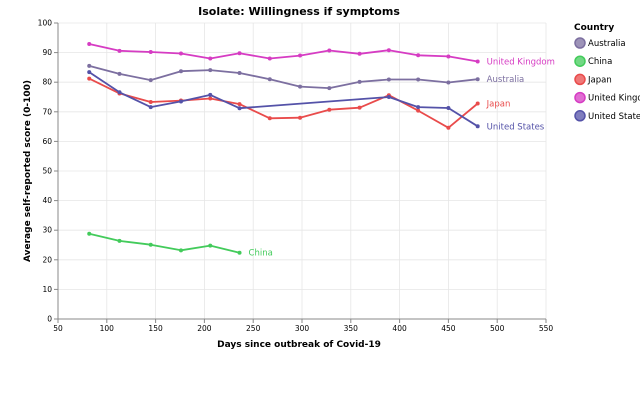 This screenshot has height=400, width=640. What do you see at coordinates (204, 328) in the screenshot?
I see `x-tick-label: 200` at bounding box center [204, 328].